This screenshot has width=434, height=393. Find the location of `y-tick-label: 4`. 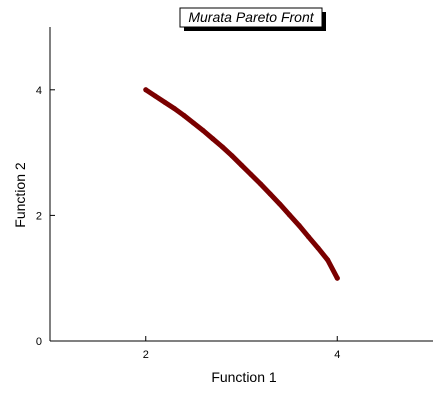

y-tick-label: 4 is located at coordinates (39, 91).